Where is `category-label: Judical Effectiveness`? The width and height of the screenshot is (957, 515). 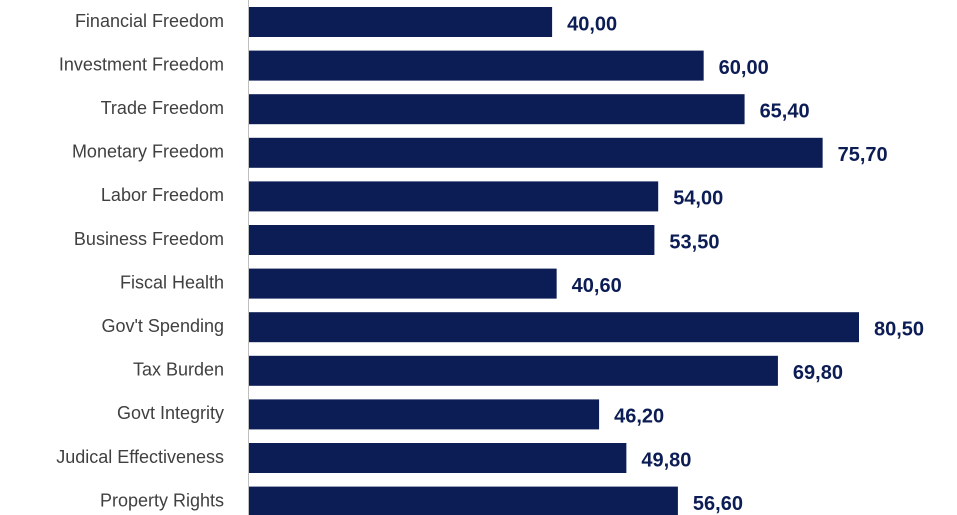
category-label: Judical Effectiveness is located at coordinates (140, 457).